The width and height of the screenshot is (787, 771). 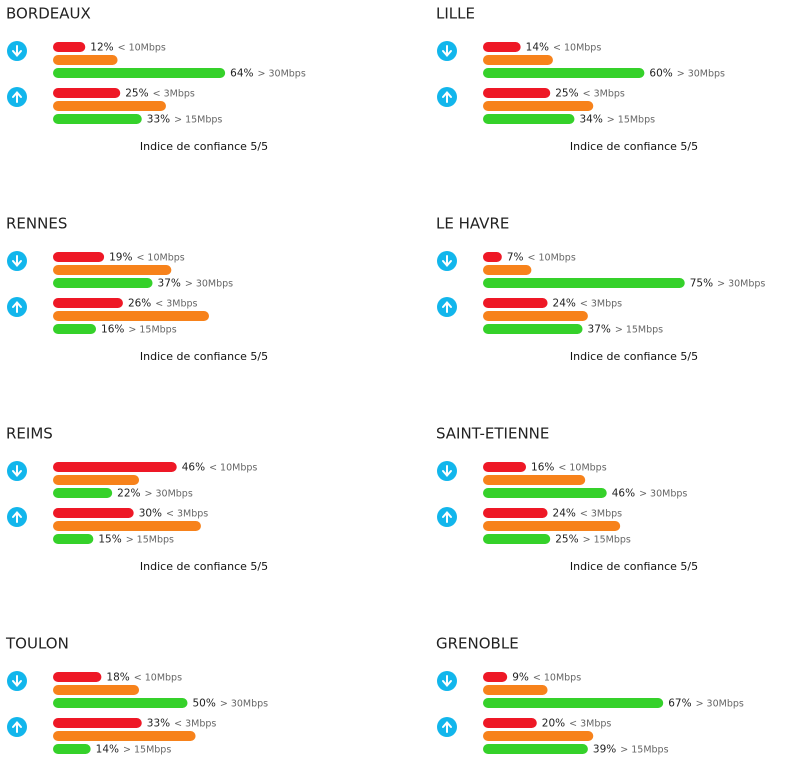 I want to click on city-title: SAINT-ETIENNE, so click(x=492, y=434).